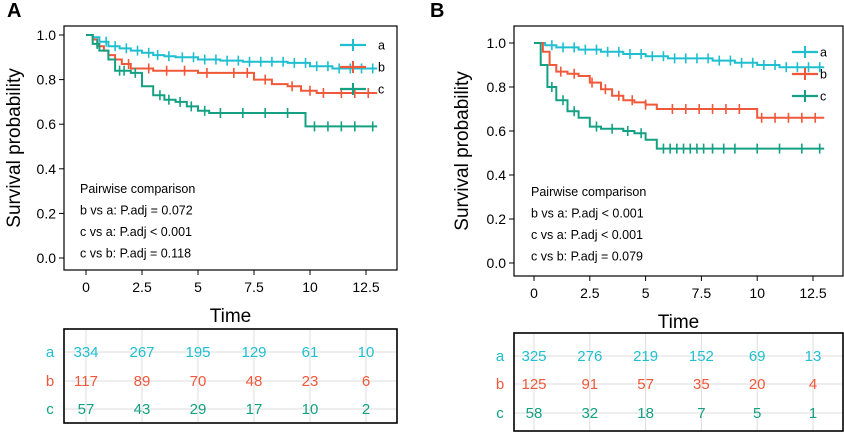 Image resolution: width=844 pixels, height=433 pixels. Describe the element at coordinates (701, 384) in the screenshot. I see `risk-value: 35` at that location.